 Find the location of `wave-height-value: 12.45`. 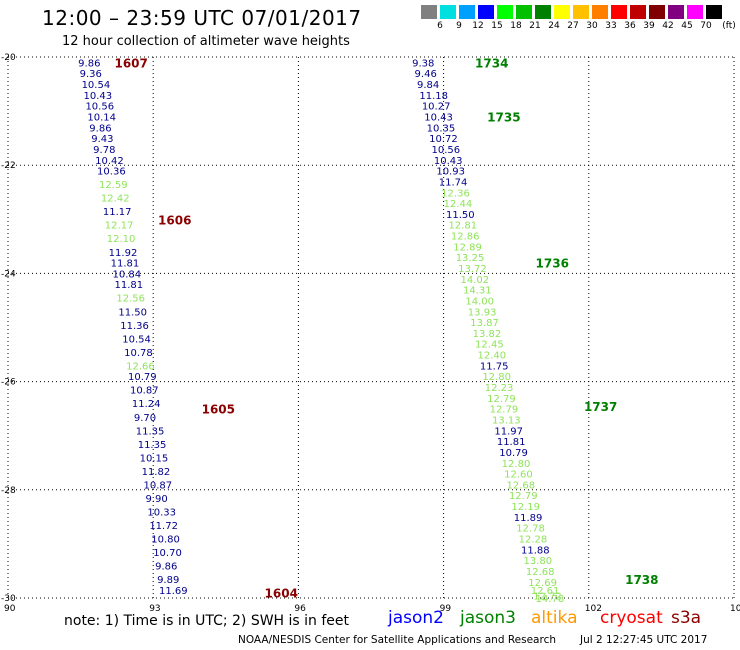

wave-height-value: 12.45 is located at coordinates (489, 345).